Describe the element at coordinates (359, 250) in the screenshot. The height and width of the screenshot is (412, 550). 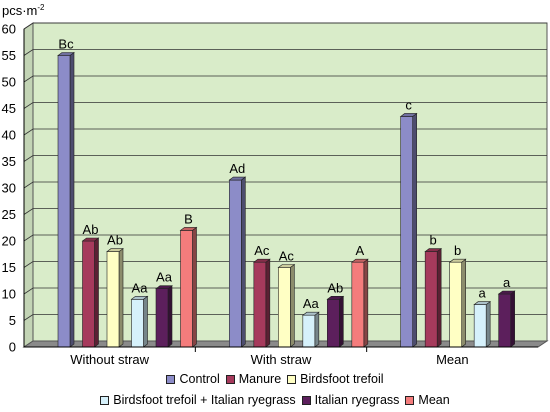
I see `bar-data-label: A` at that location.